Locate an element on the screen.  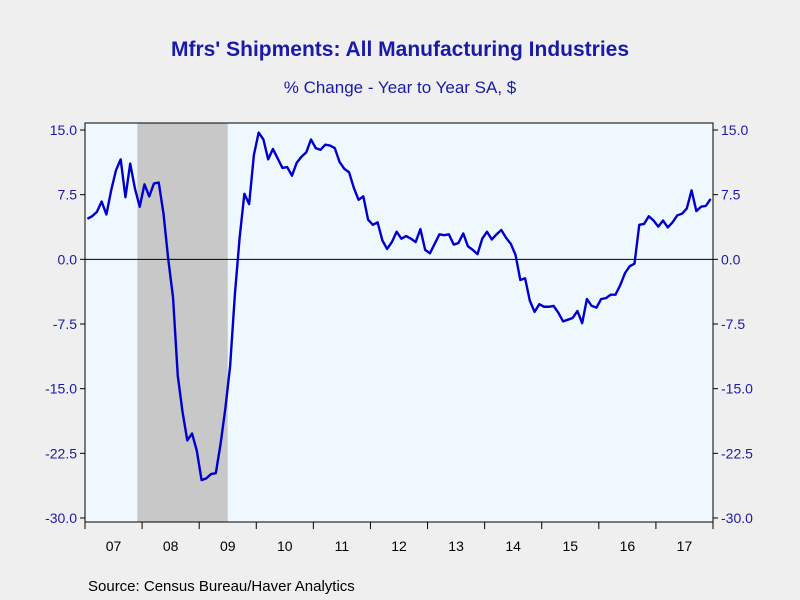
y-tick-label-right: 0.0 is located at coordinates (731, 259).